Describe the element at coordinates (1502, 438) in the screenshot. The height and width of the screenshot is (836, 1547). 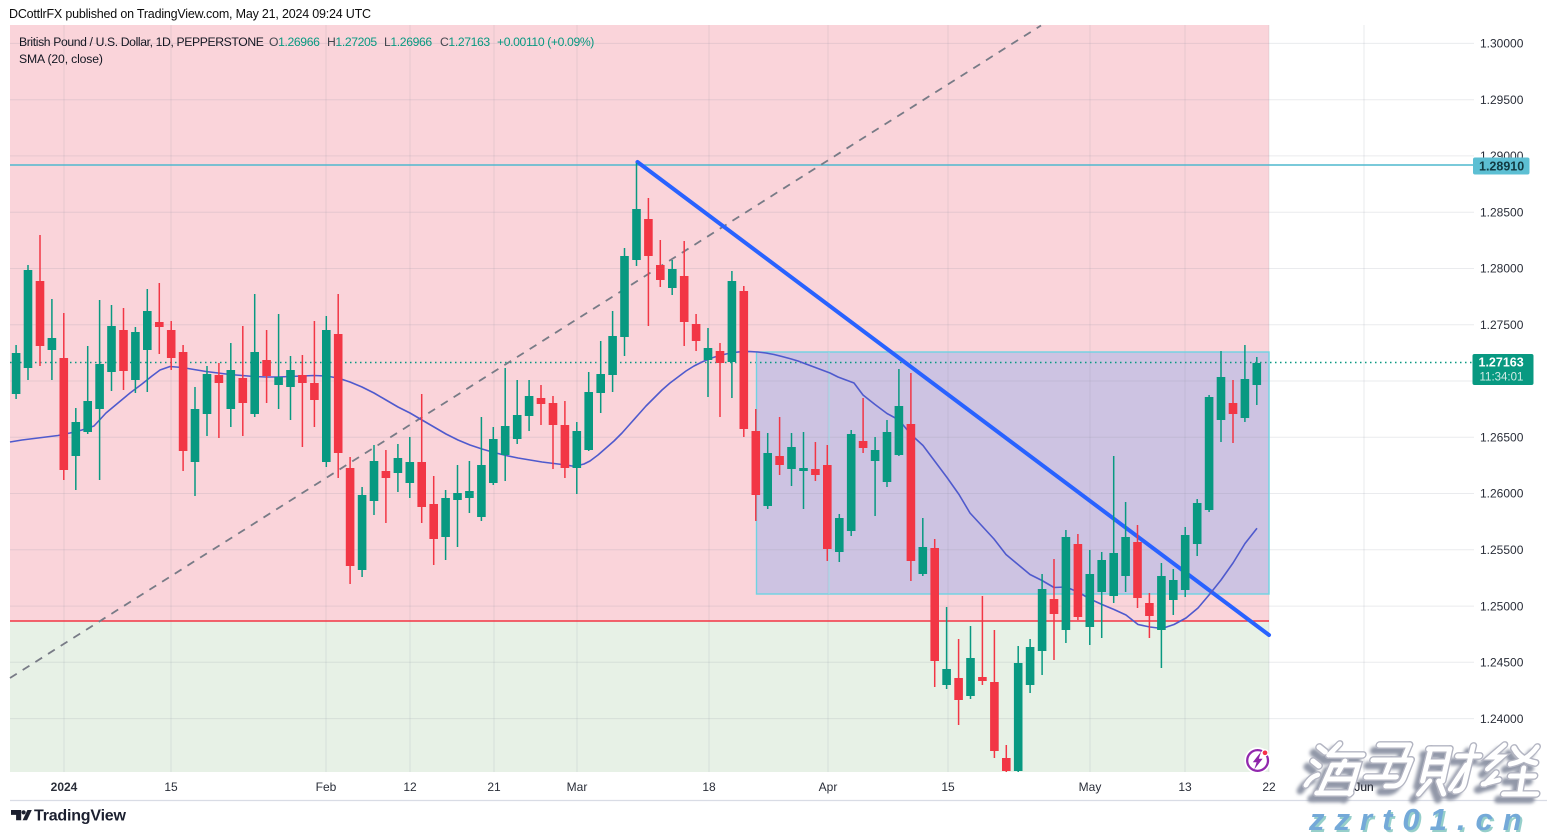
I see `svg-text: 1.26500` at that location.